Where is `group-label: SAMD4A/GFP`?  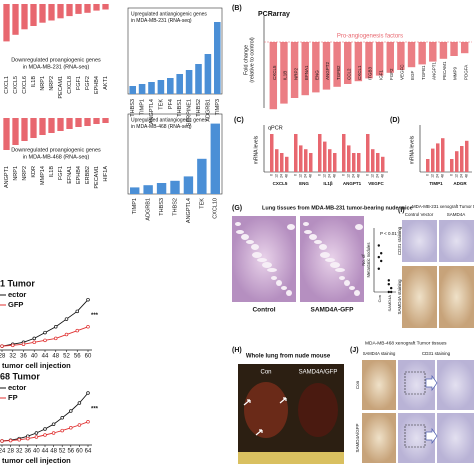 group-label: SAMD4A/GFP is located at coordinates (318, 373).